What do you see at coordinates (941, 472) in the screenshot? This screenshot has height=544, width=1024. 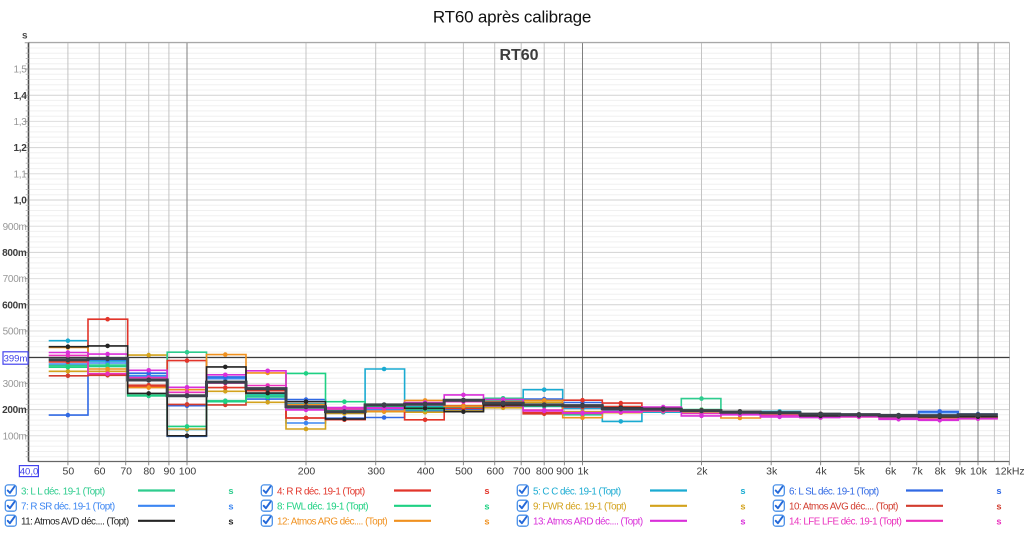 I see `svg-text: 8k` at bounding box center [941, 472].